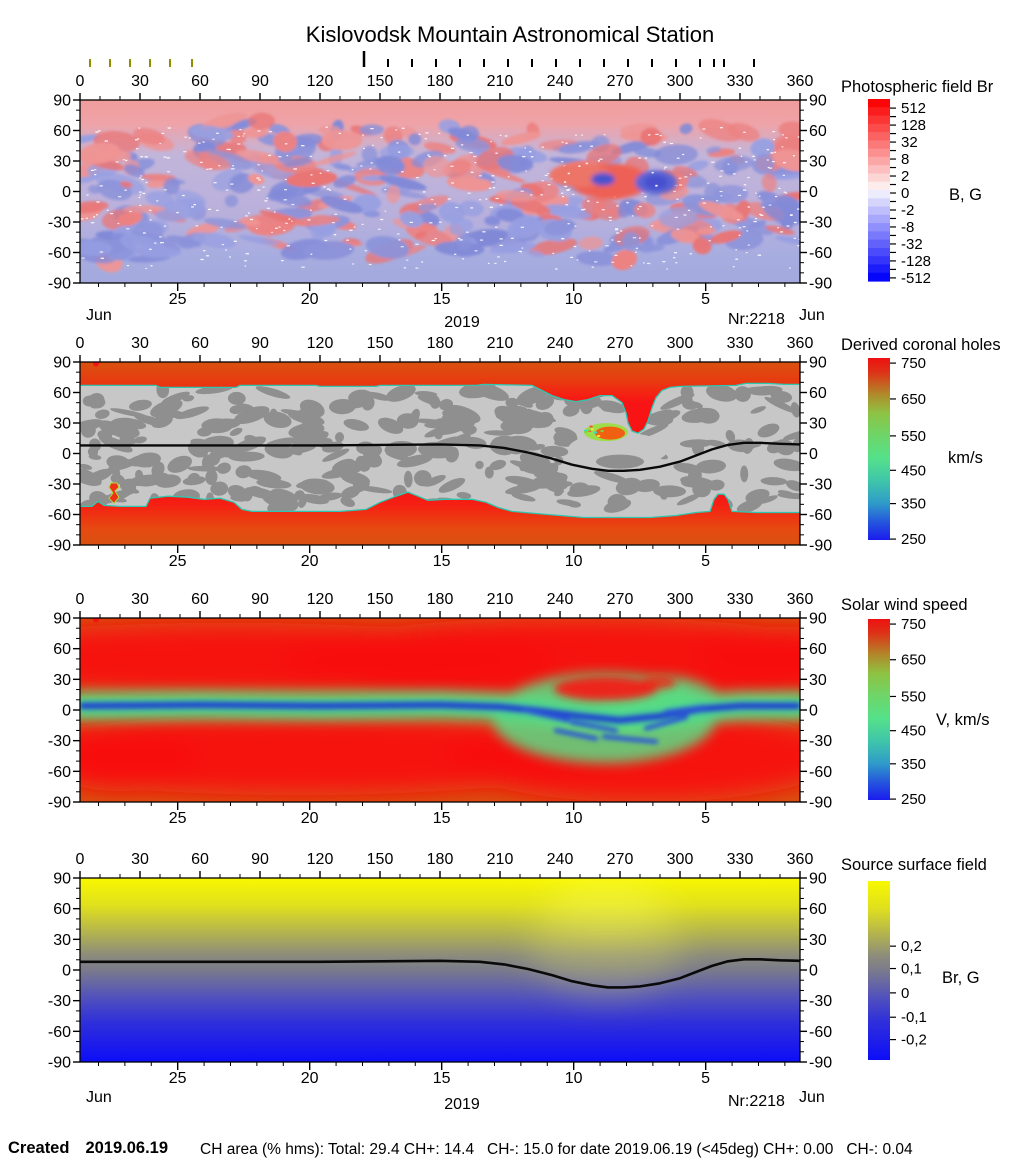 The image size is (1020, 1172). Describe the element at coordinates (462, 1104) in the screenshot. I see `year-label-p4: 2019` at that location.